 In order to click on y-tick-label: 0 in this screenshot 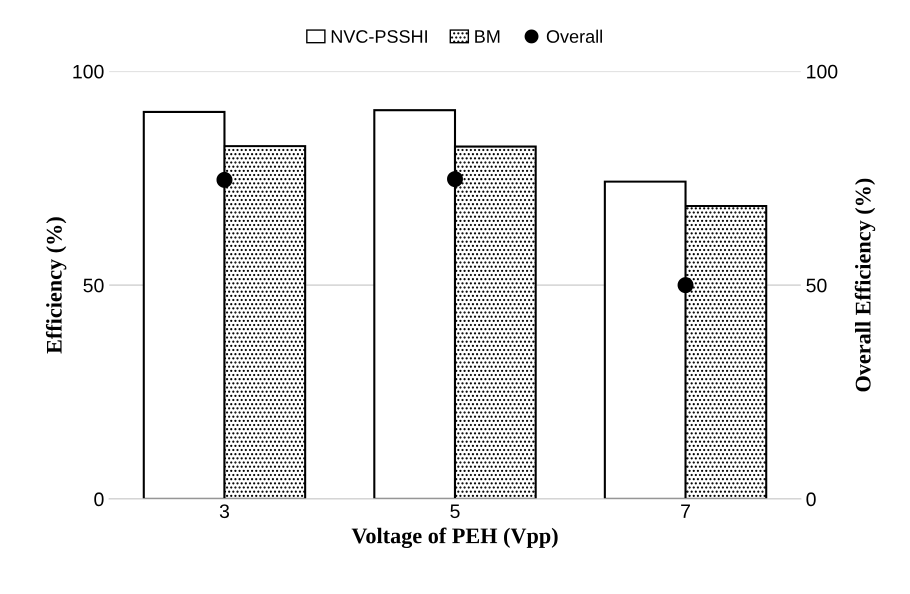, I will do `click(99, 499)`.